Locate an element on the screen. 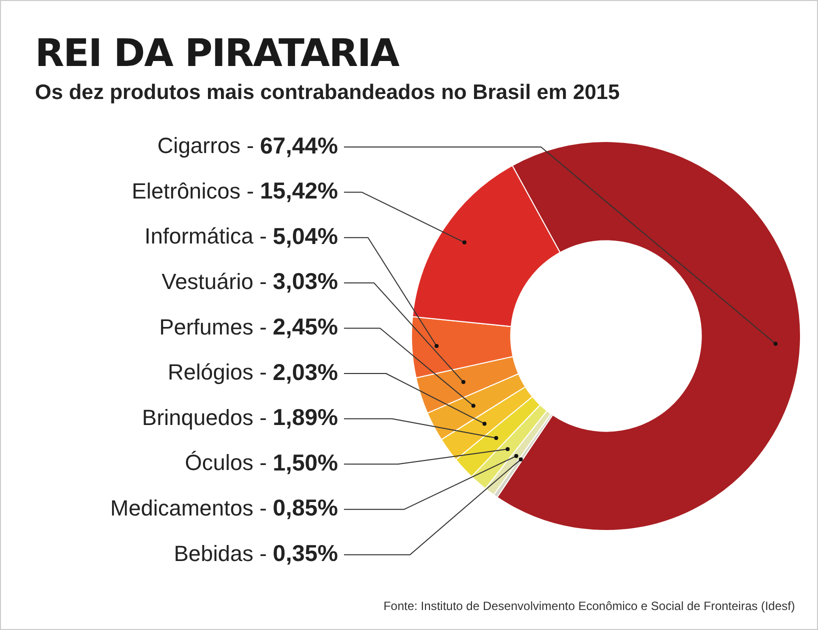 The width and height of the screenshot is (818, 630). data-label: 1,50% is located at coordinates (305, 462).